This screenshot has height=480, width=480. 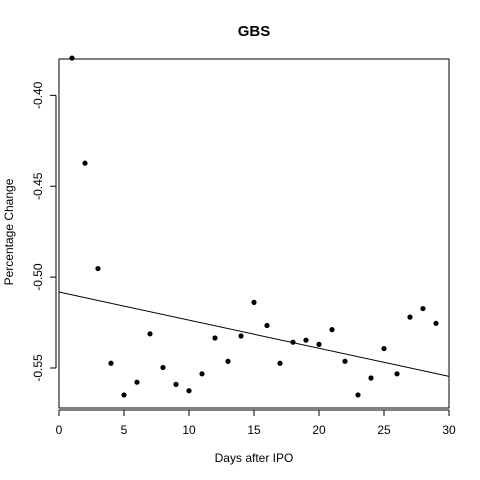 What do you see at coordinates (38, 277) in the screenshot?
I see `y-tick-label: -0.50` at bounding box center [38, 277].